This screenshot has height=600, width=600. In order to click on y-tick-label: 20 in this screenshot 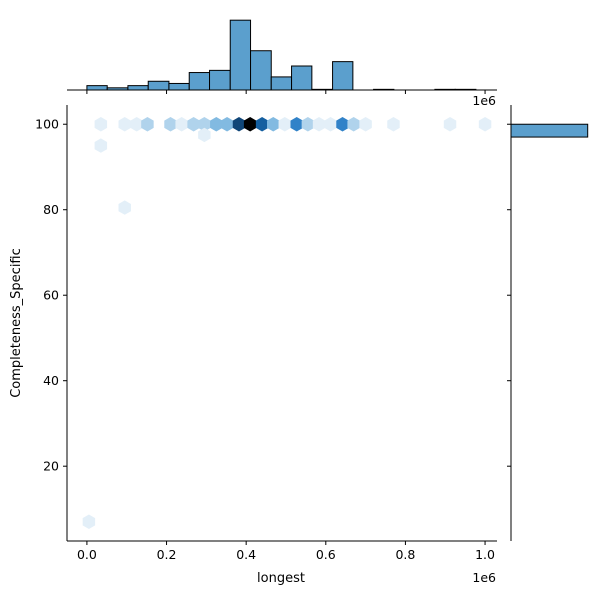, I will do `click(51, 466)`.